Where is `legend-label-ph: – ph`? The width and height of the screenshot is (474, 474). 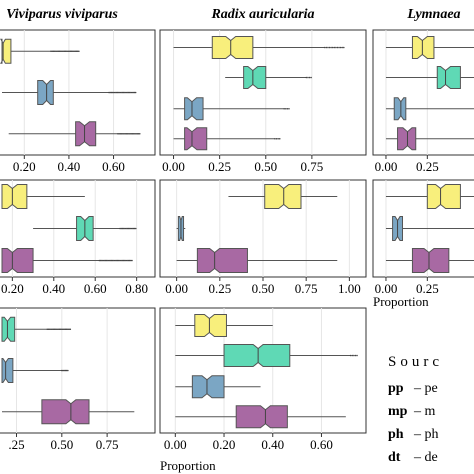 legend-label-ph: – ph is located at coordinates (426, 434).